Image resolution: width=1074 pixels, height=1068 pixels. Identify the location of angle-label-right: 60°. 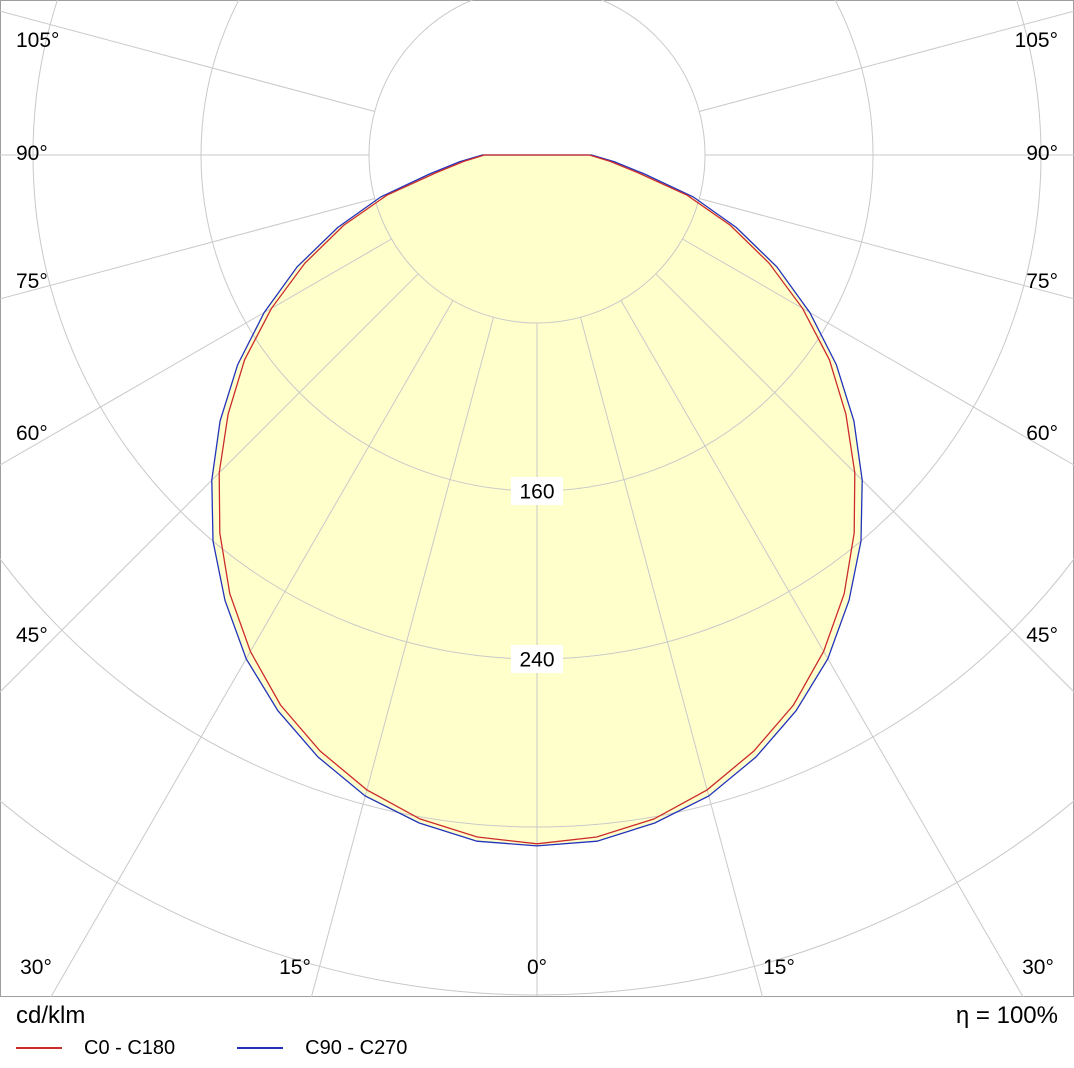
(1042, 433).